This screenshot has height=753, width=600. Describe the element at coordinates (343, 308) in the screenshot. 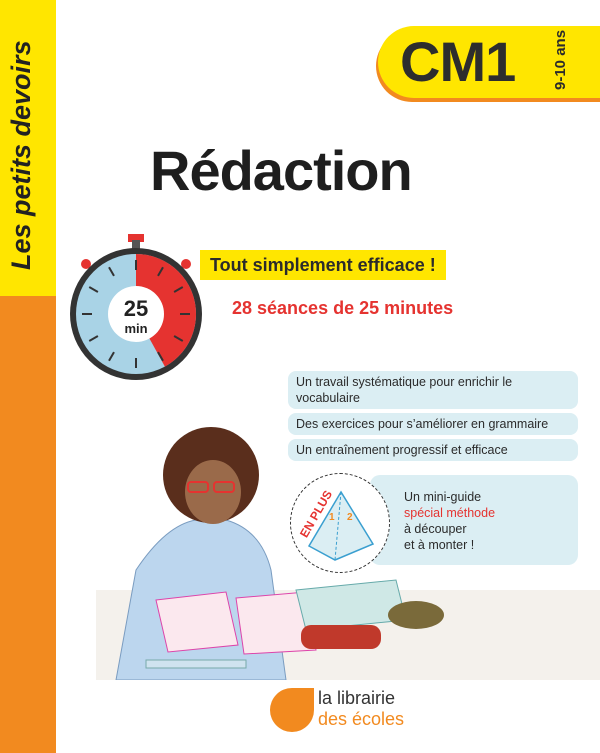

I see `subtitle: 28 séances de 25 minutes` at that location.